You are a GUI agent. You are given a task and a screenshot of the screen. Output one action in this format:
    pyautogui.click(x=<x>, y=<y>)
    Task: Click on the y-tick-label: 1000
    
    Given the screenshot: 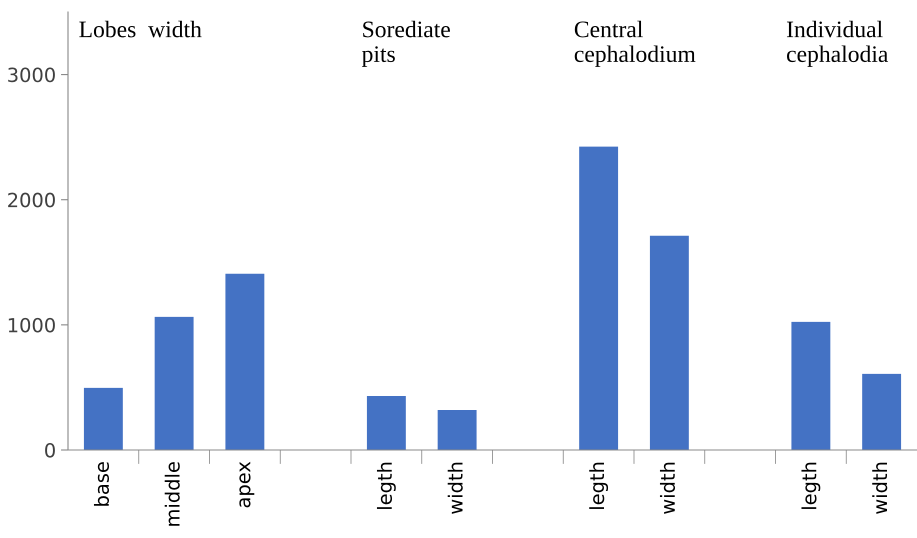 What is the action you would take?
    pyautogui.click(x=31, y=325)
    